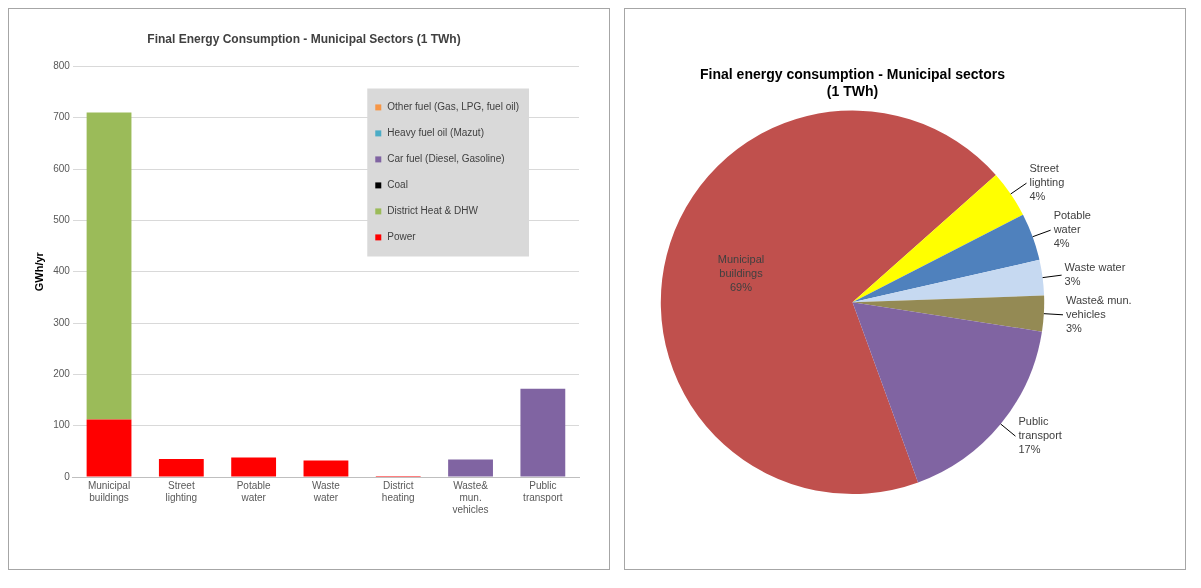  I want to click on legend-label: Heavy fuel oil (Mazut), so click(435, 133).